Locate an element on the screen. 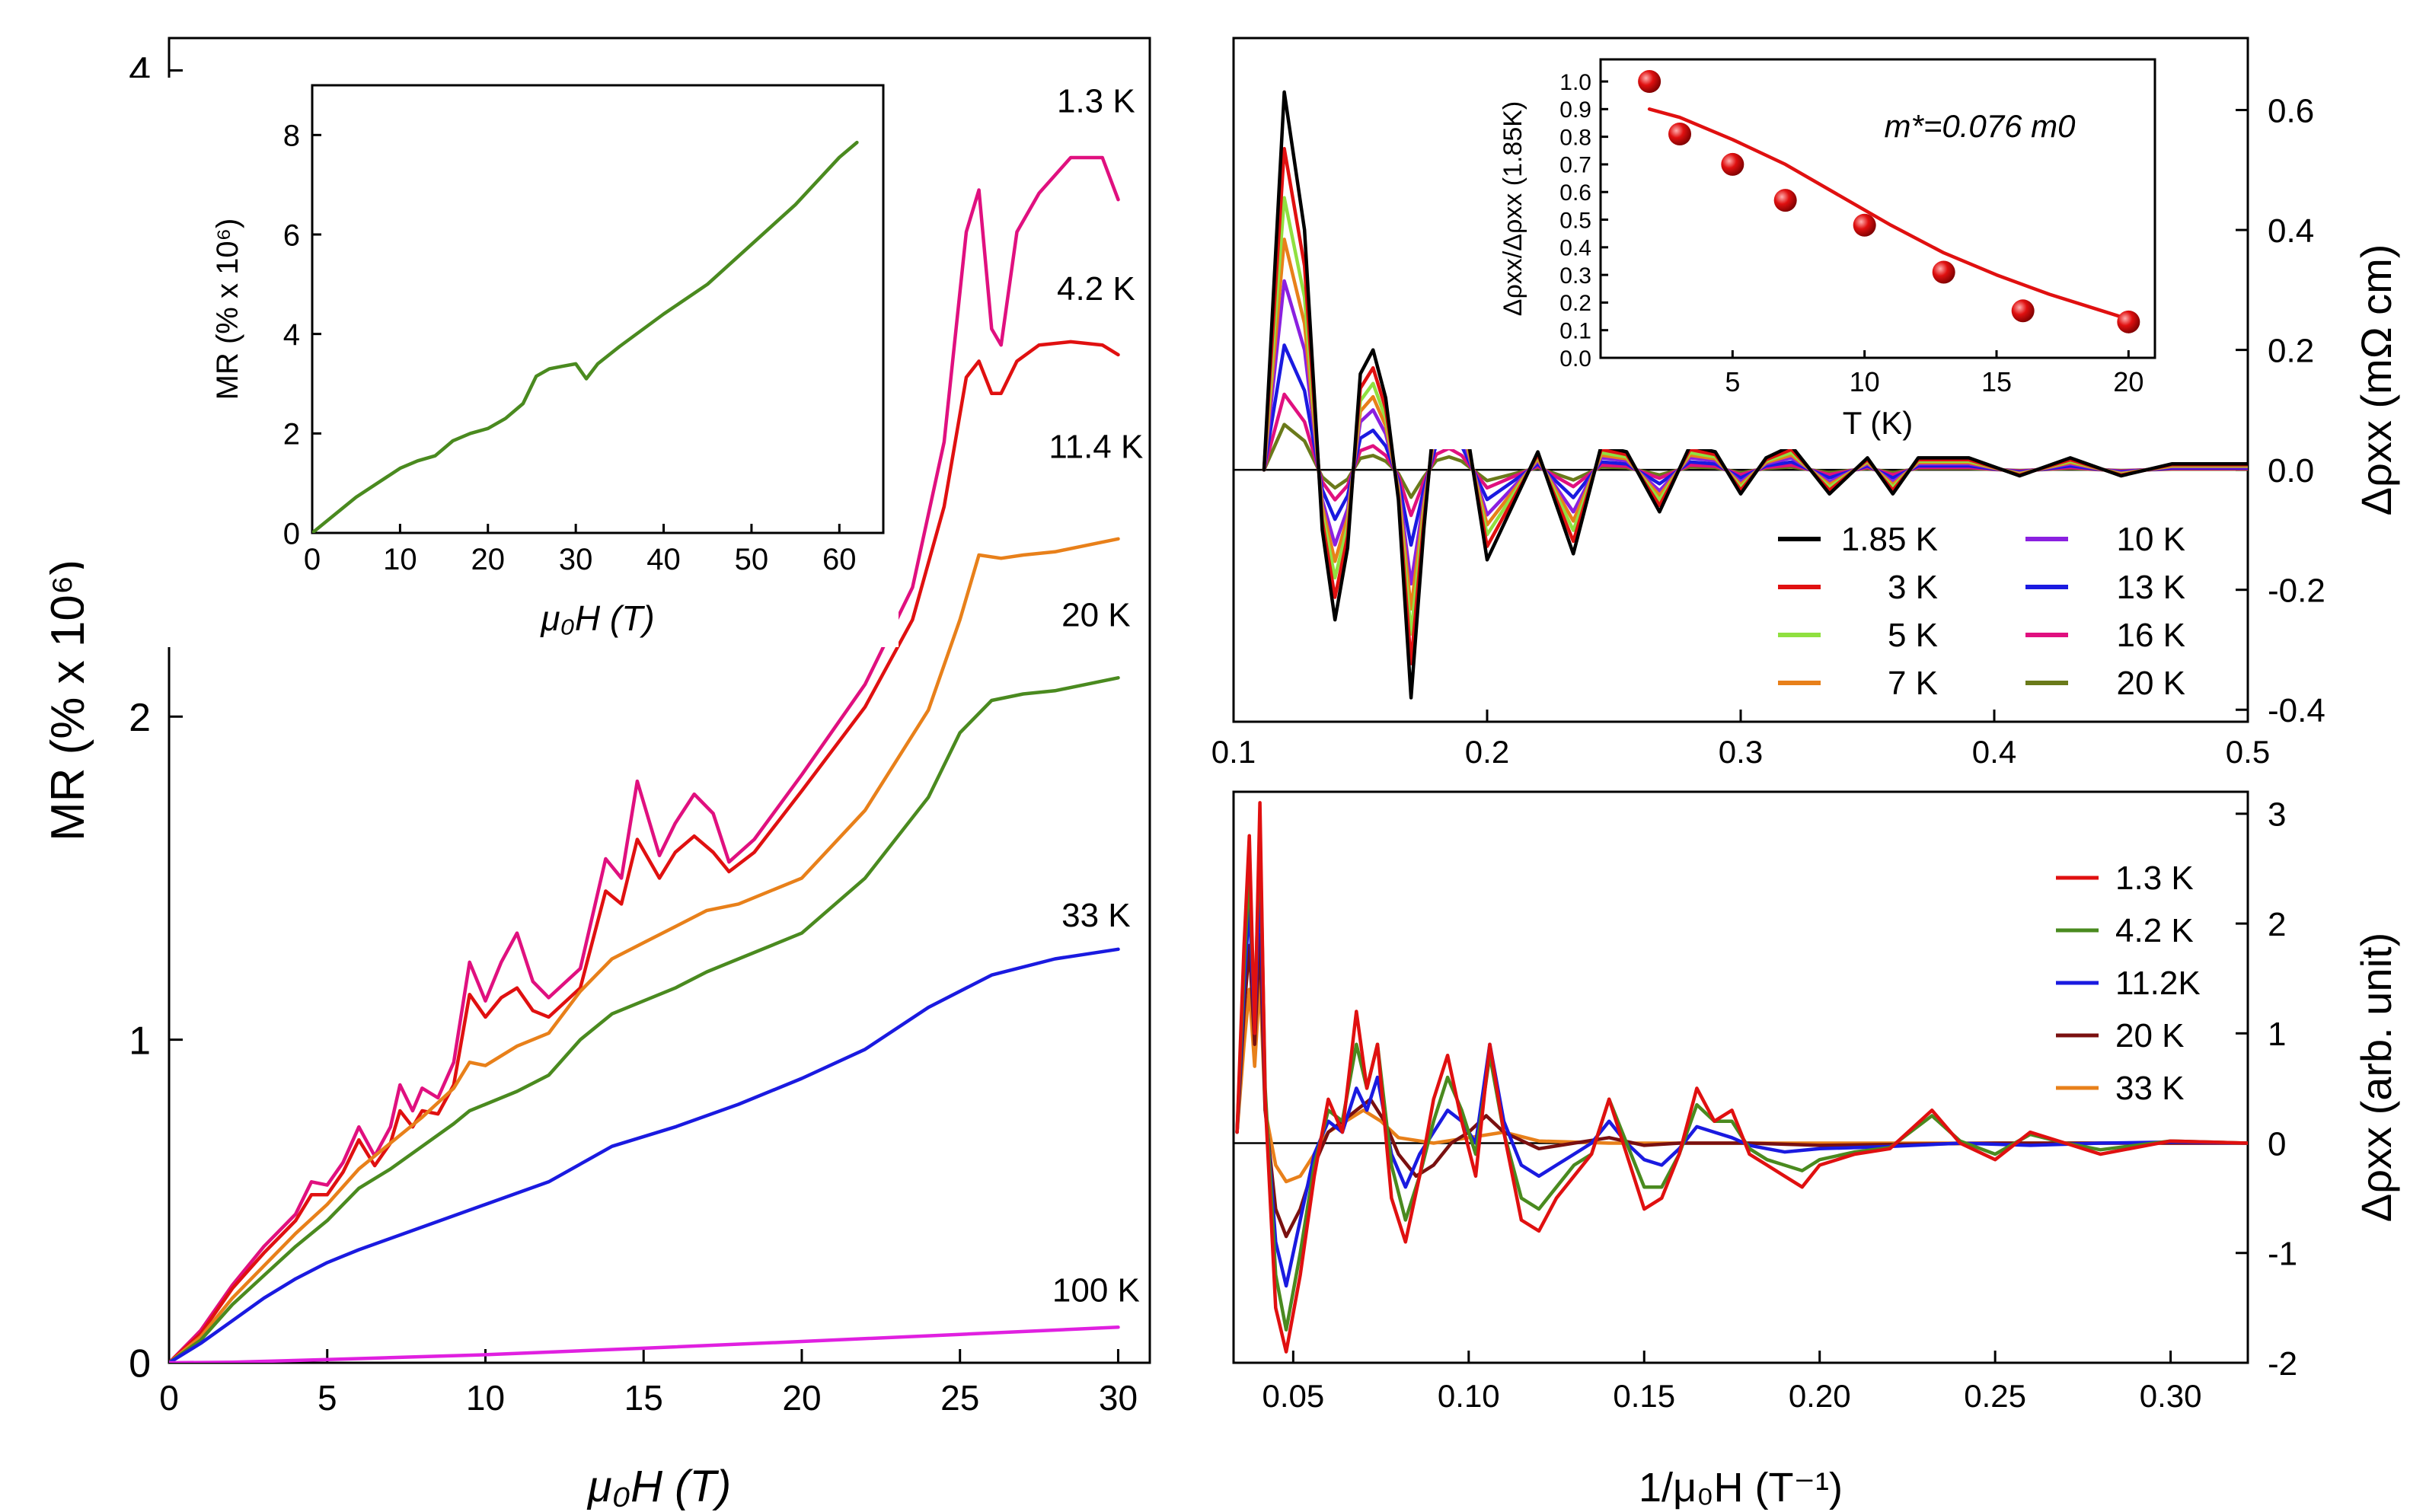 The image size is (2426, 1512). inset-mr-curve is located at coordinates (585, 336).